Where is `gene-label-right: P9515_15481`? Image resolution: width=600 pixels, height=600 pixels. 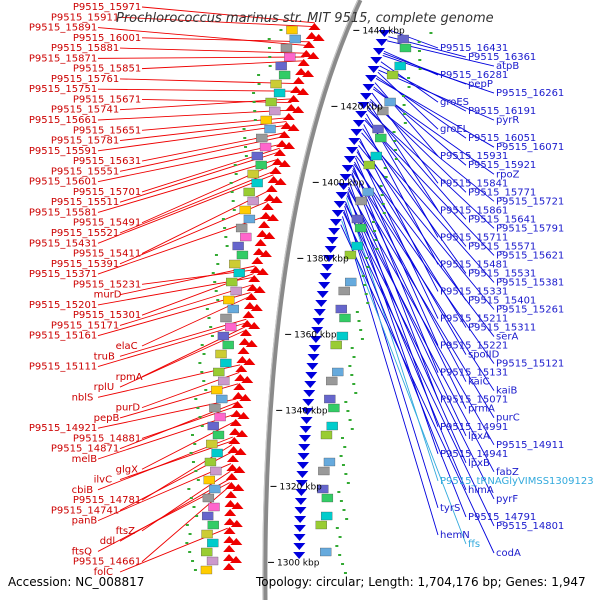 gene-label-right: P9515_15481 is located at coordinates (474, 264).